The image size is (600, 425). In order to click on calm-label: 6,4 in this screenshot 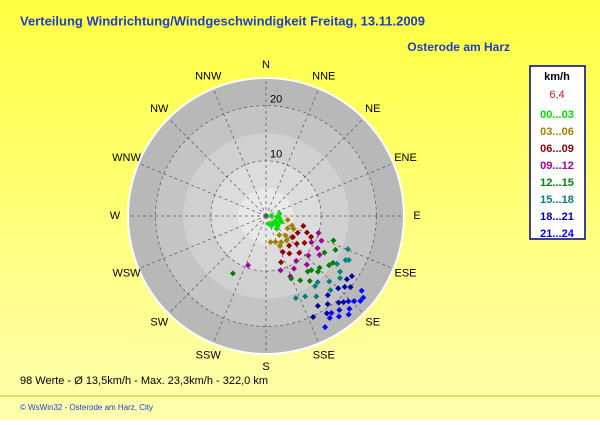, I will do `click(556, 95)`.